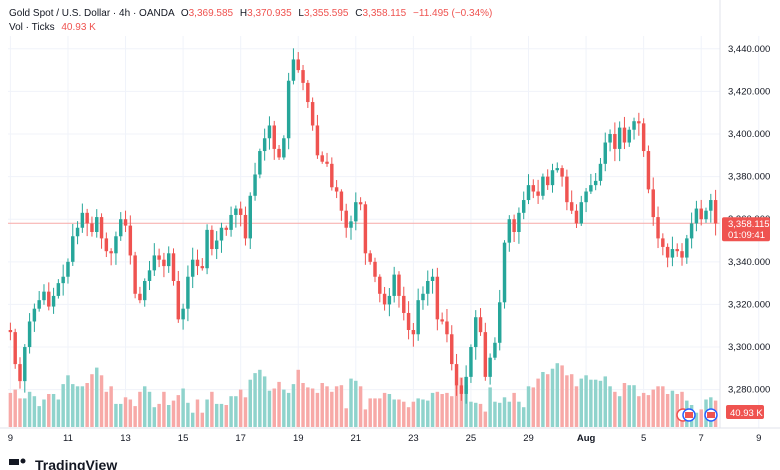  Describe the element at coordinates (697, 415) in the screenshot. I see `earnings-event-markers` at that location.